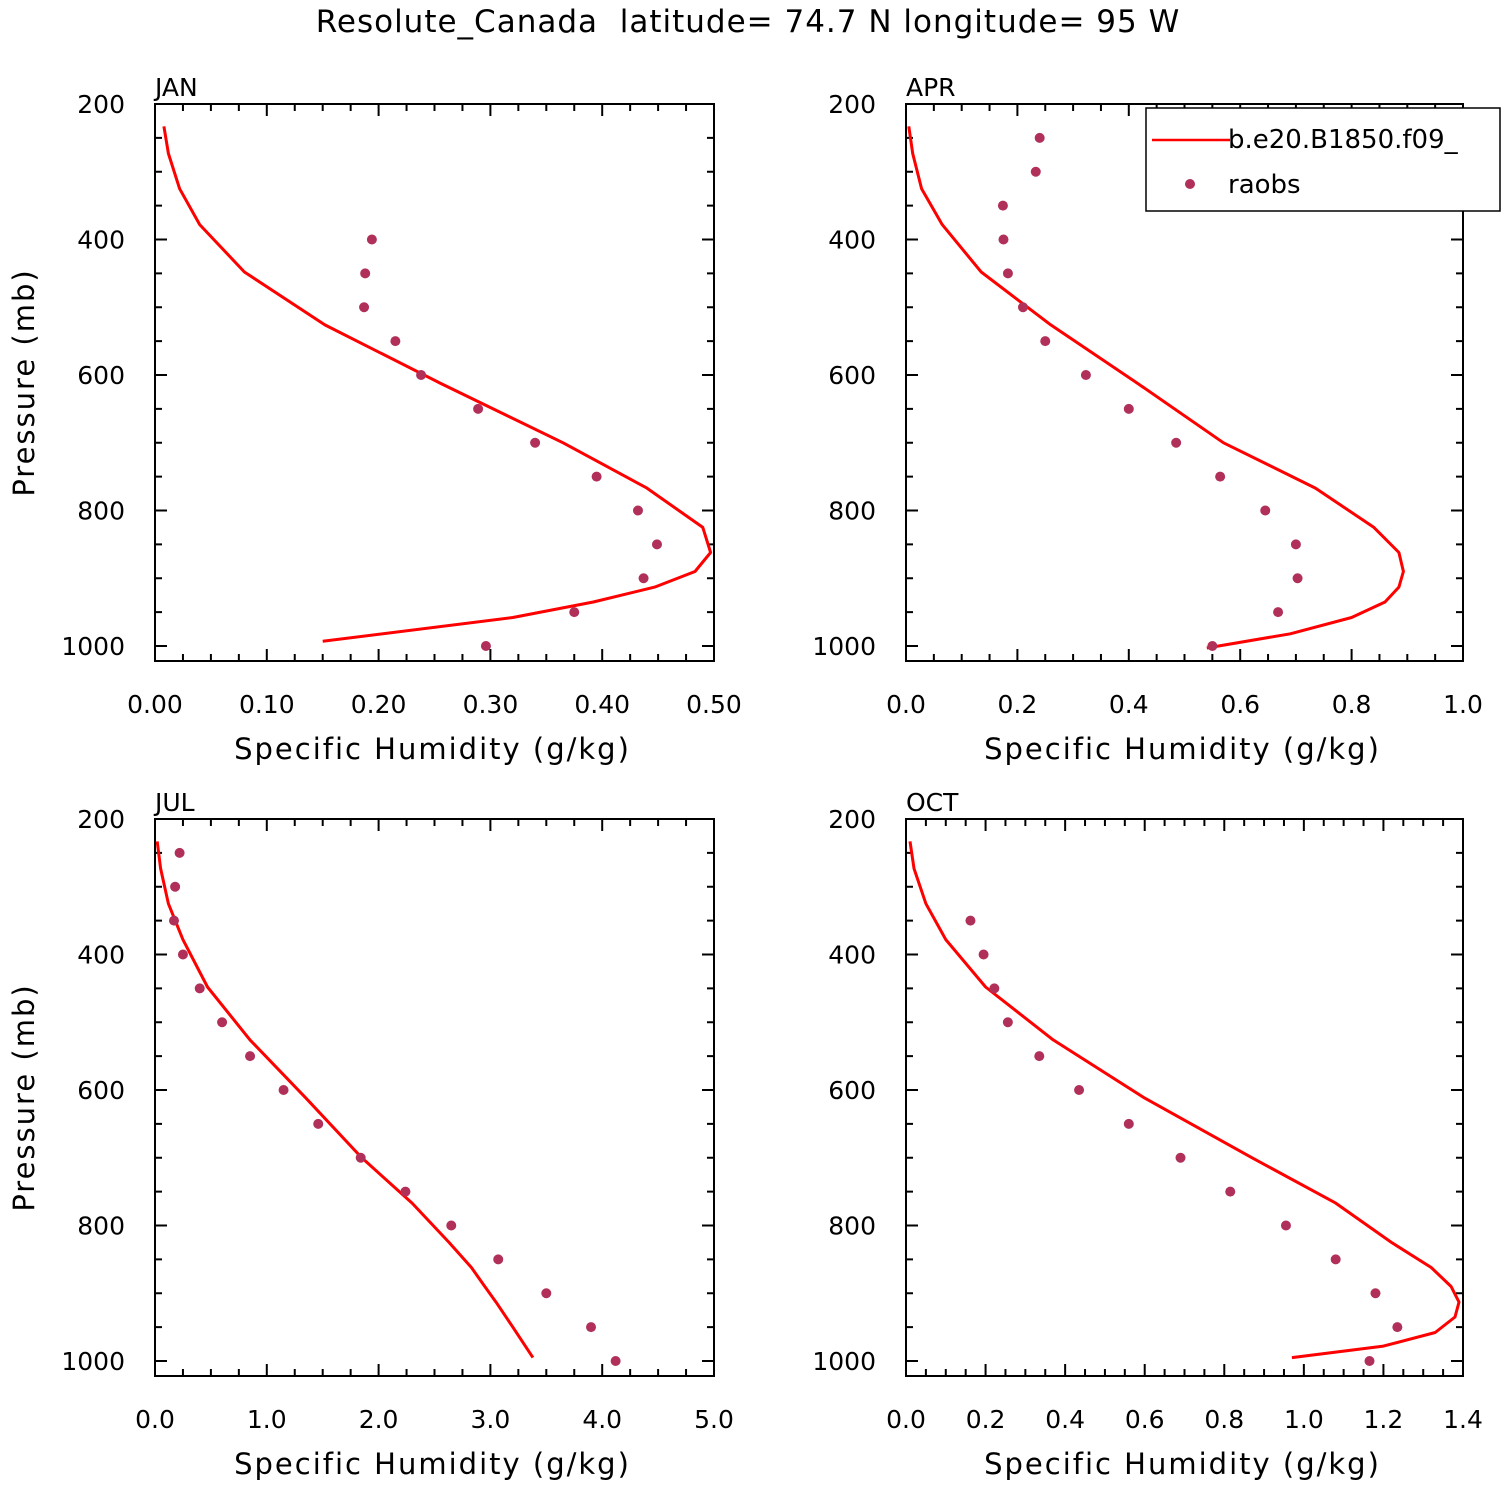 The width and height of the screenshot is (1504, 1488). I want to click on x-tick-label: 1.4, so click(1463, 1419).